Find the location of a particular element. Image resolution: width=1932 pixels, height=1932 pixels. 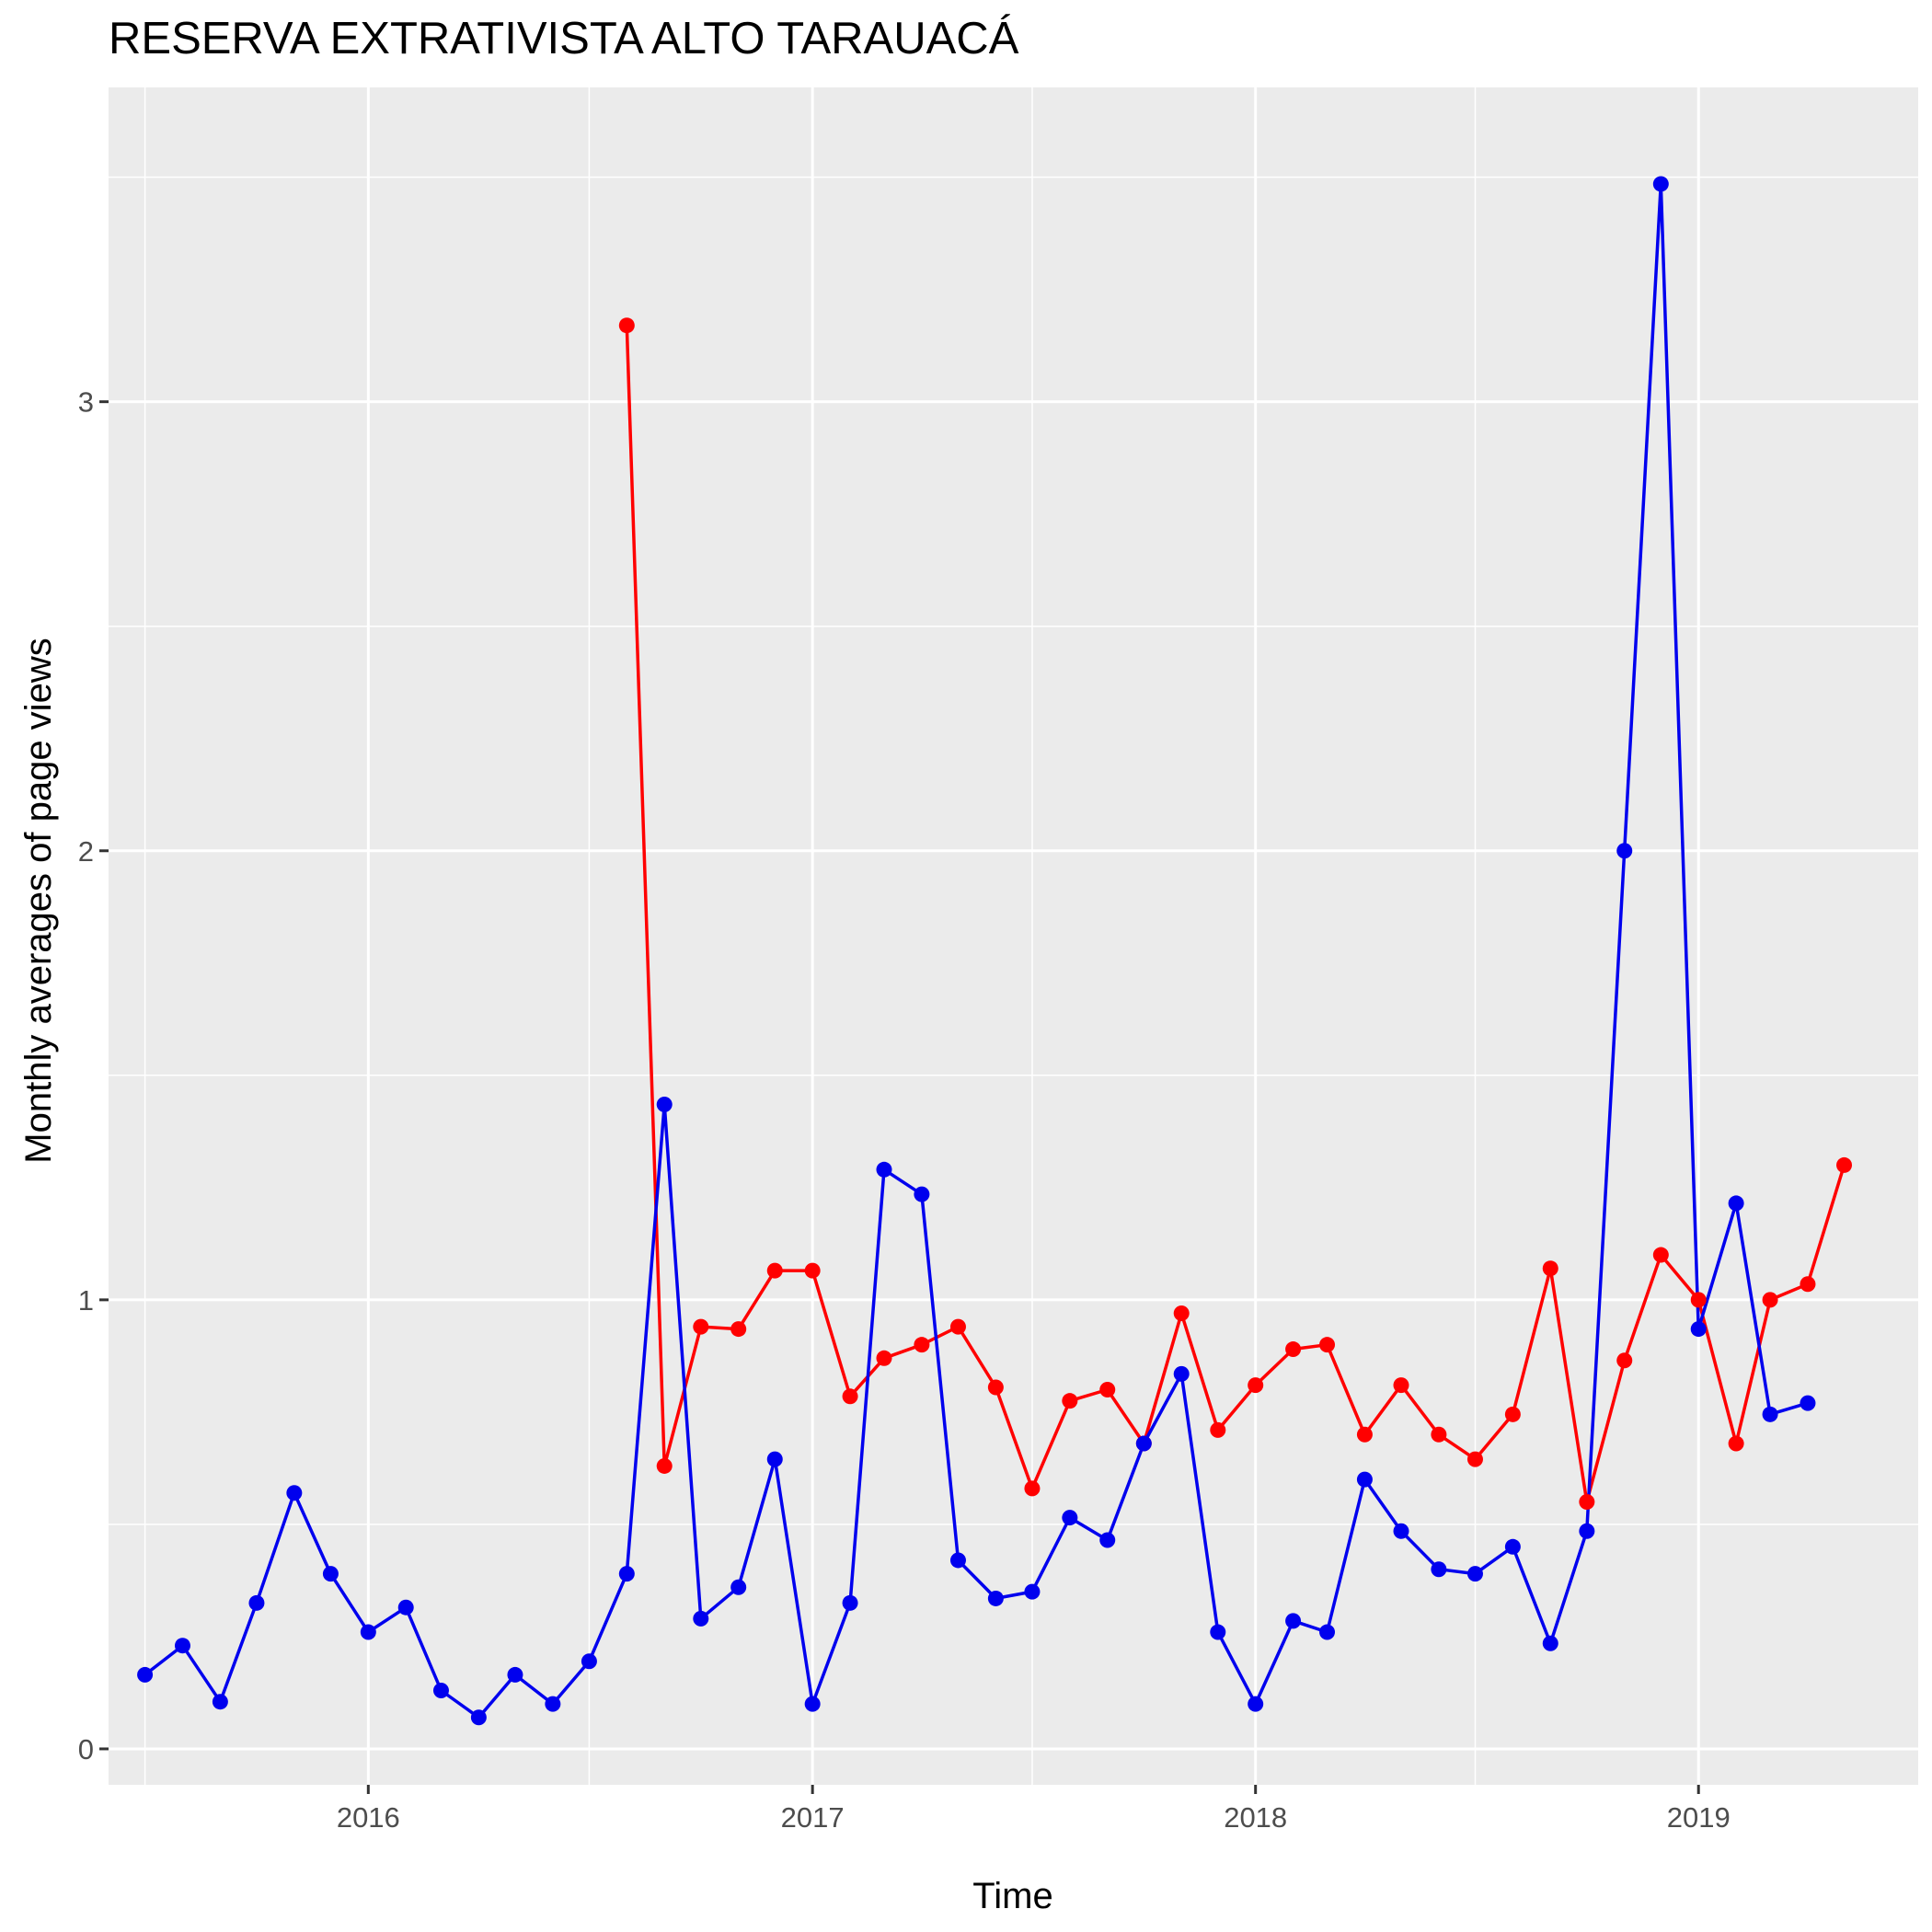

x-tick-label: 2018 is located at coordinates (1255, 1817).